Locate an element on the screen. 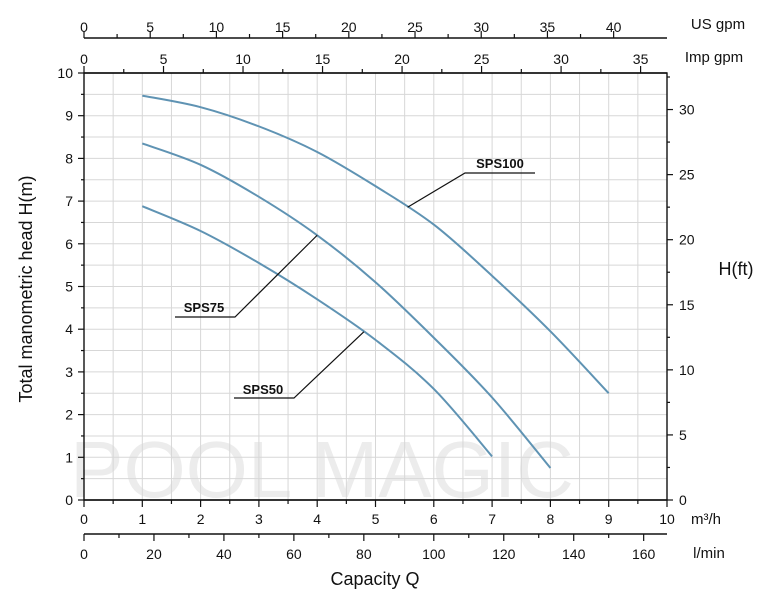 The height and width of the screenshot is (597, 766). bottom_primary-tick-label: 3 is located at coordinates (259, 519).